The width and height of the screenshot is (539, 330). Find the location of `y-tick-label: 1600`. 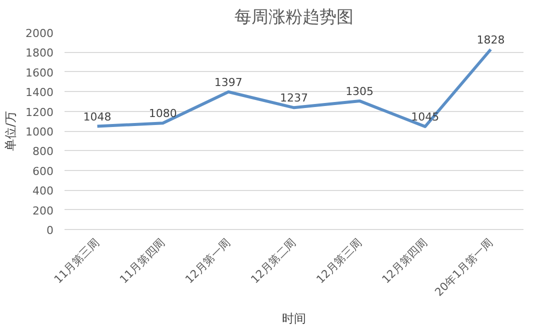

y-tick-label: 1600 is located at coordinates (40, 73).